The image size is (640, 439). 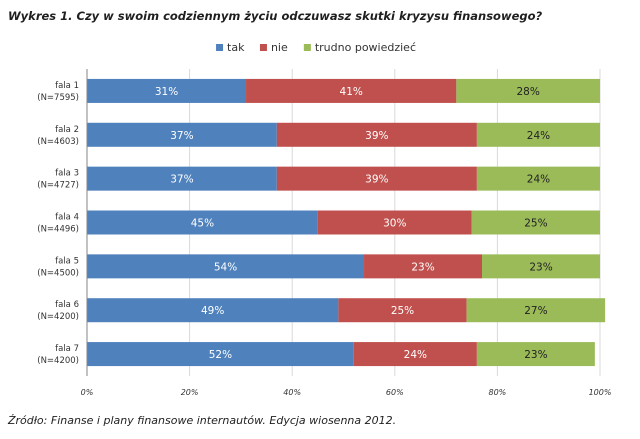 I want to click on data-label: 28%, so click(x=528, y=92).